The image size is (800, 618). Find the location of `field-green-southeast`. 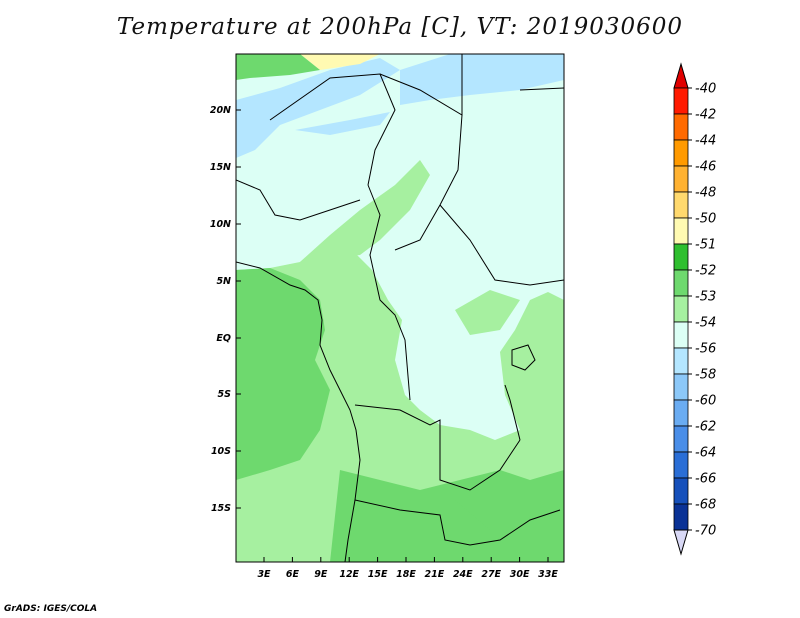

field-green-southeast is located at coordinates (507, 510).